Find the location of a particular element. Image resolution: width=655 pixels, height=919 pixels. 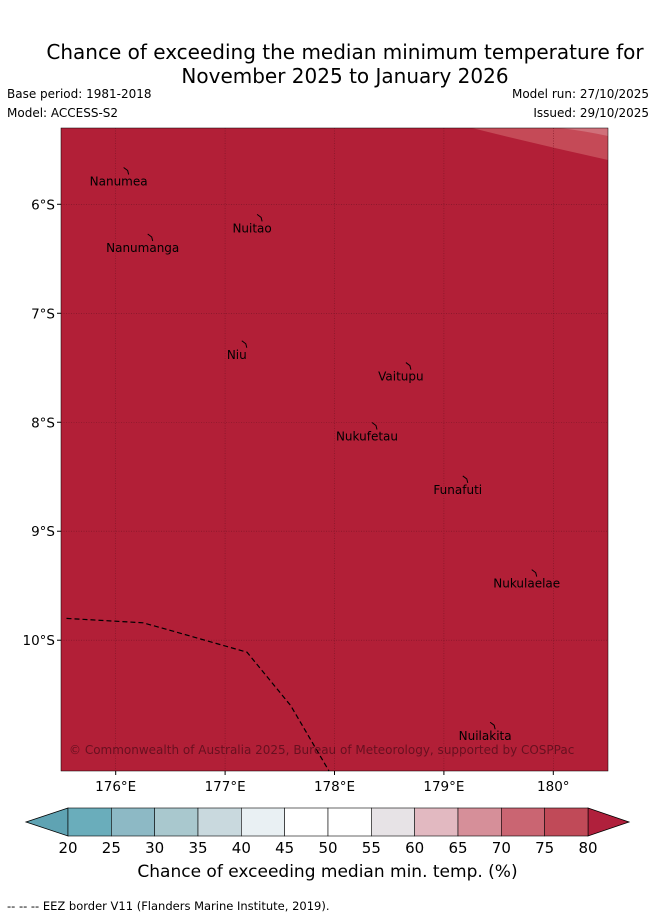

probability-field-corner is located at coordinates (540, 144).